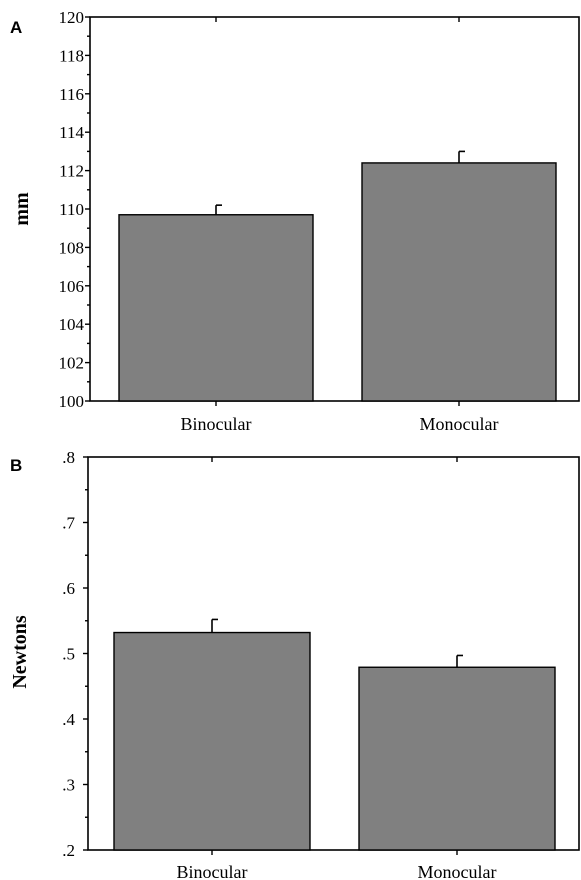 The image size is (581, 880). What do you see at coordinates (212, 741) in the screenshot?
I see `panel-b-bar-binocular` at bounding box center [212, 741].